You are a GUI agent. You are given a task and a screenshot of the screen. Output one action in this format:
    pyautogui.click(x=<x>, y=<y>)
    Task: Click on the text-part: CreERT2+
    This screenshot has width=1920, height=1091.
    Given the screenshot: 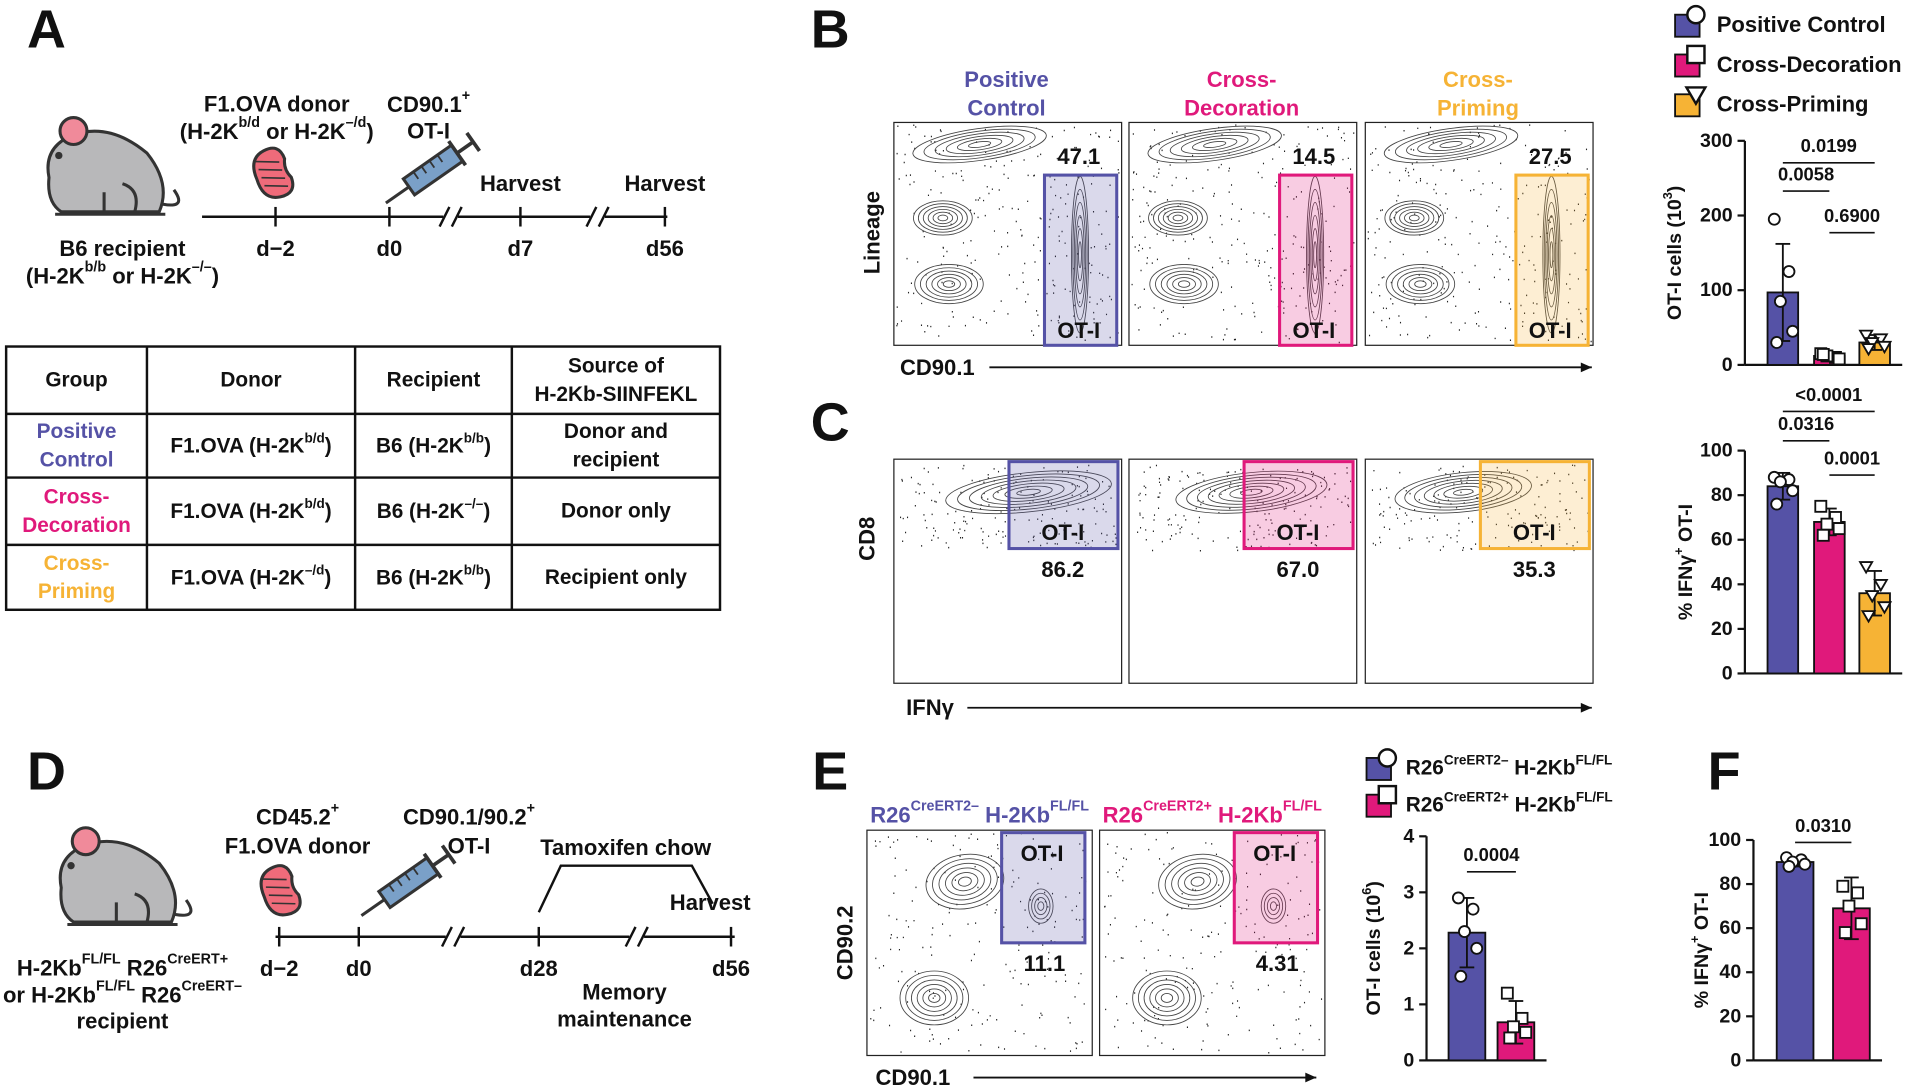 What is the action you would take?
    pyautogui.click(x=1476, y=796)
    